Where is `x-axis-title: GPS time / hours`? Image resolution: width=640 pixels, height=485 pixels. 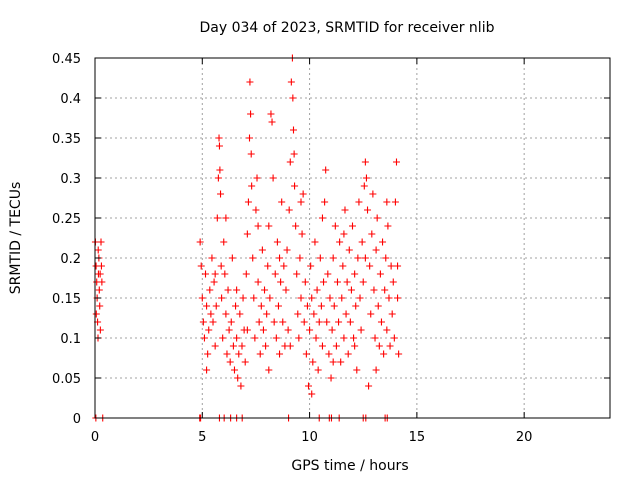
x-axis-title: GPS time / hours is located at coordinates (349, 466).